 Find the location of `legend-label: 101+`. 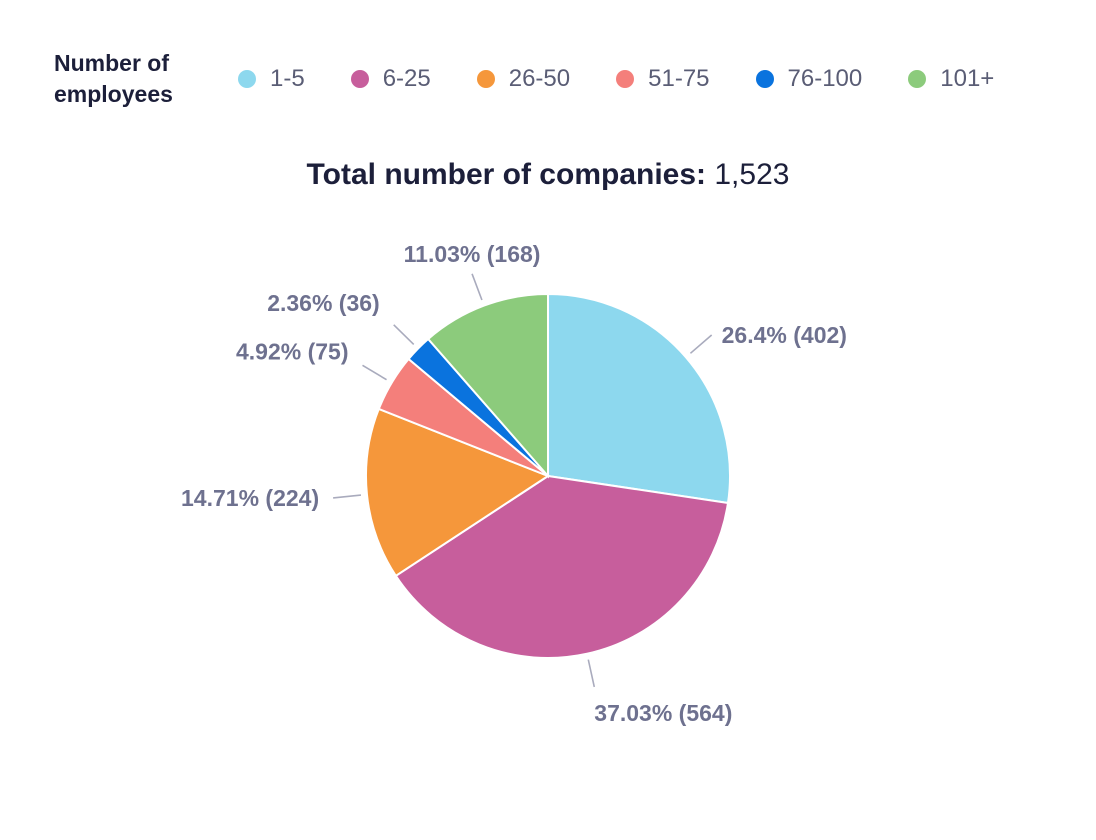

legend-label: 101+ is located at coordinates (967, 78).